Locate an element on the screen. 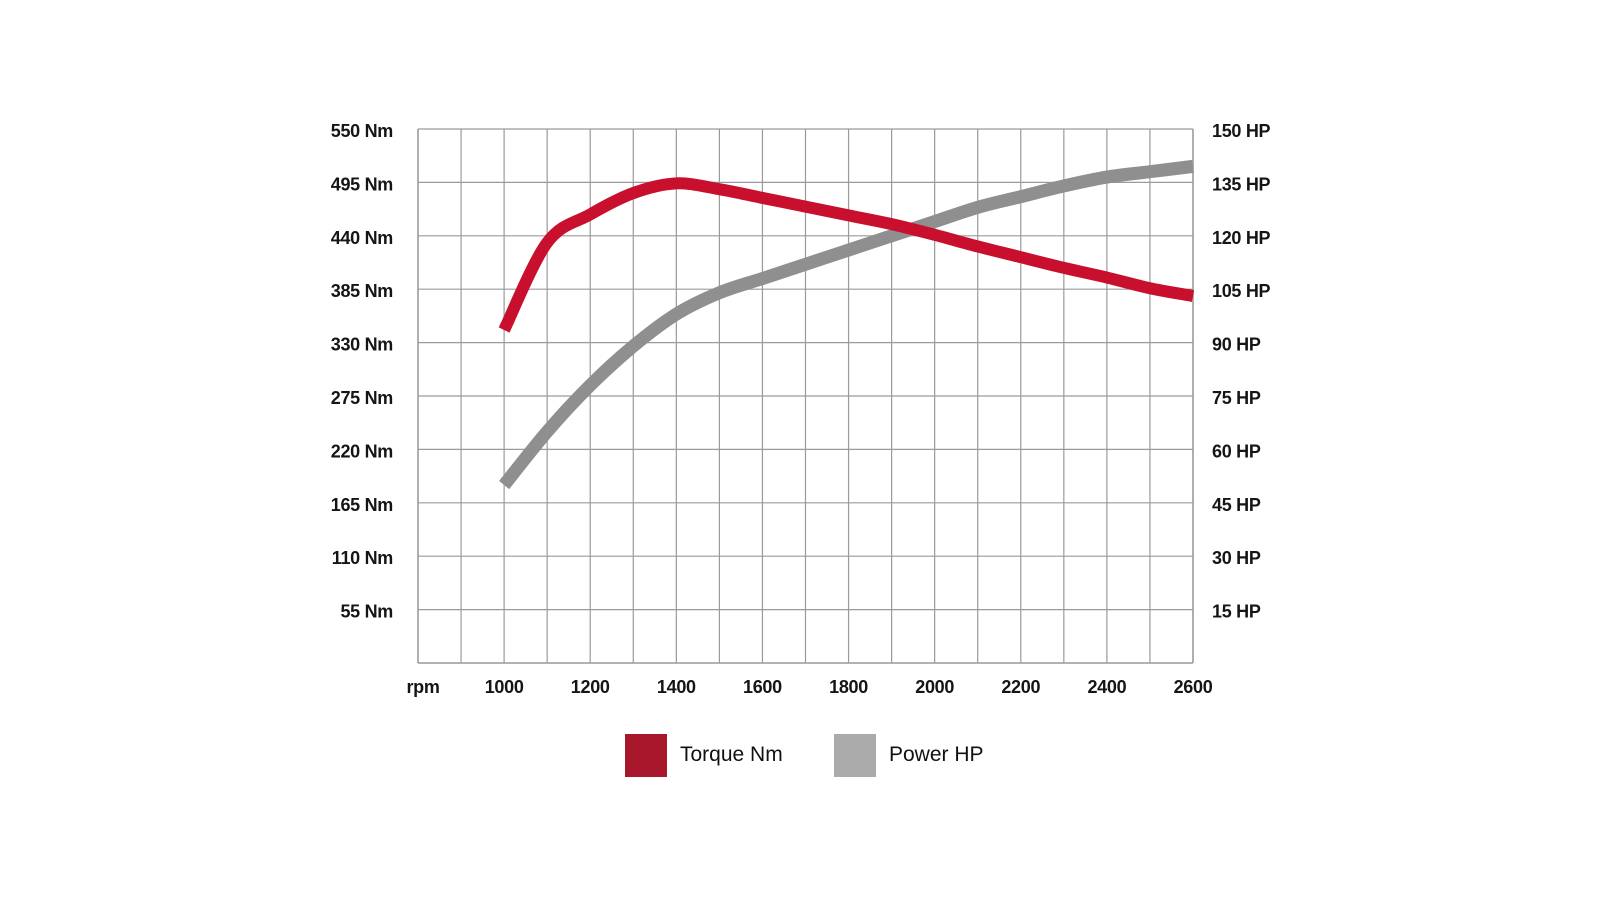 The width and height of the screenshot is (1600, 905). x-tick-label: 1600 is located at coordinates (762, 687).